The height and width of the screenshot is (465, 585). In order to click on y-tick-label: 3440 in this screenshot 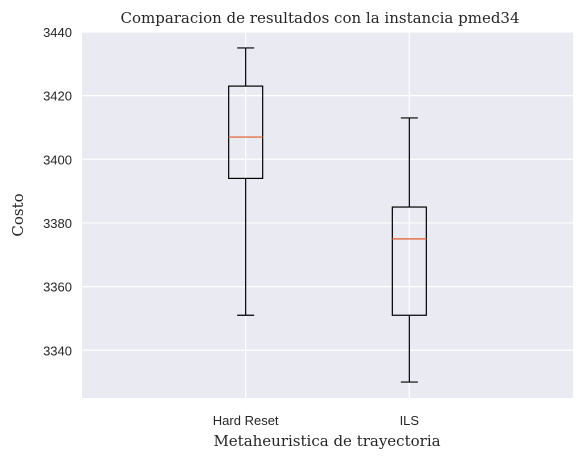, I will do `click(57, 32)`.